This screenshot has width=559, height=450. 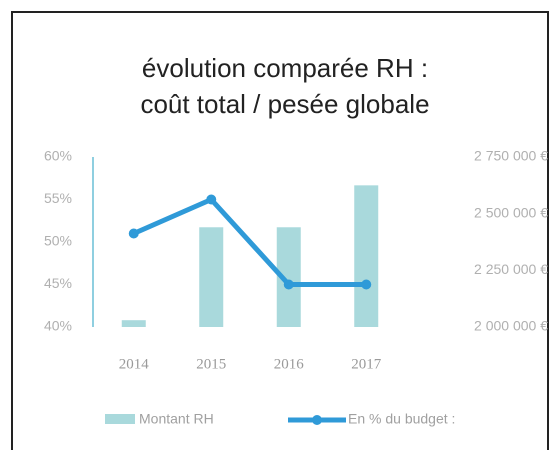 I want to click on y-tick-label: 55%, so click(x=58, y=198).